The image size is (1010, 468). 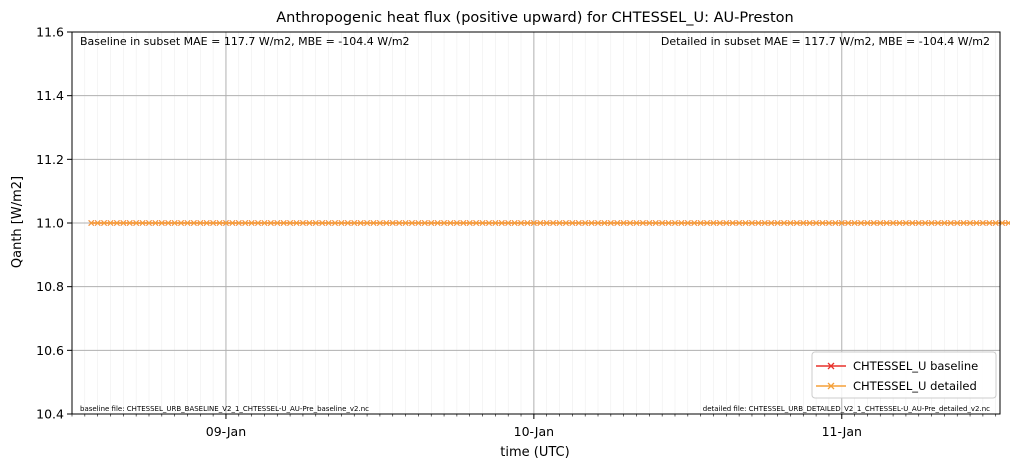 I want to click on y-tick-label: 11.2, so click(x=50, y=159).